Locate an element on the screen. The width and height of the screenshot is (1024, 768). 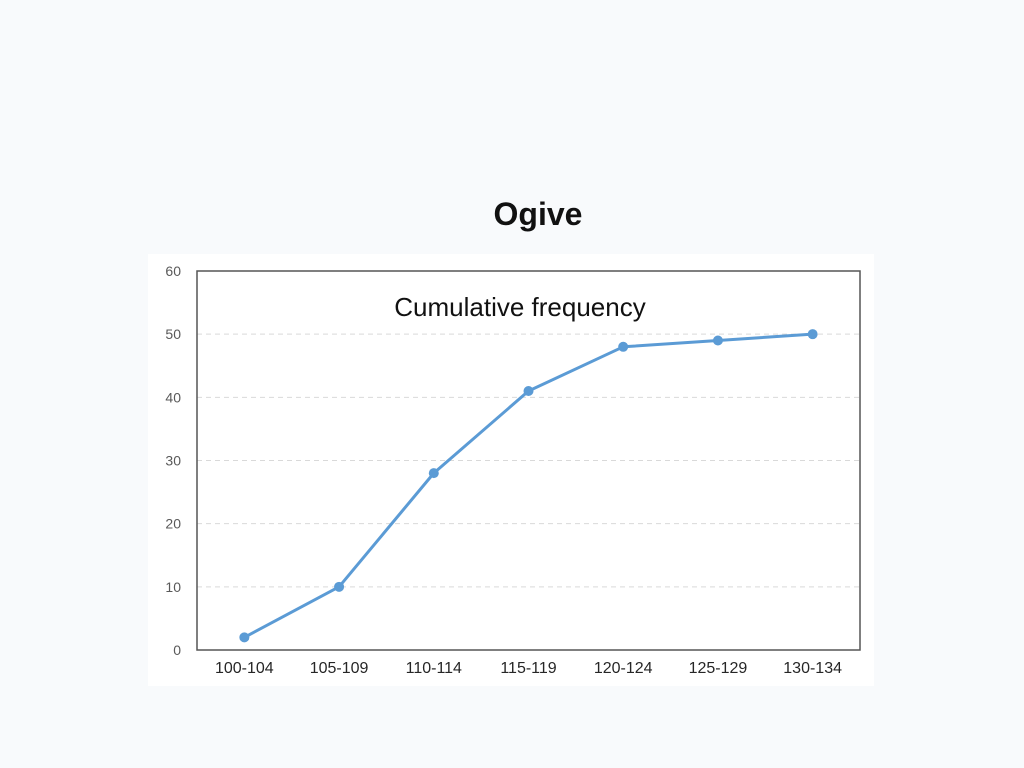
slide-title: Ogive is located at coordinates (538, 214).